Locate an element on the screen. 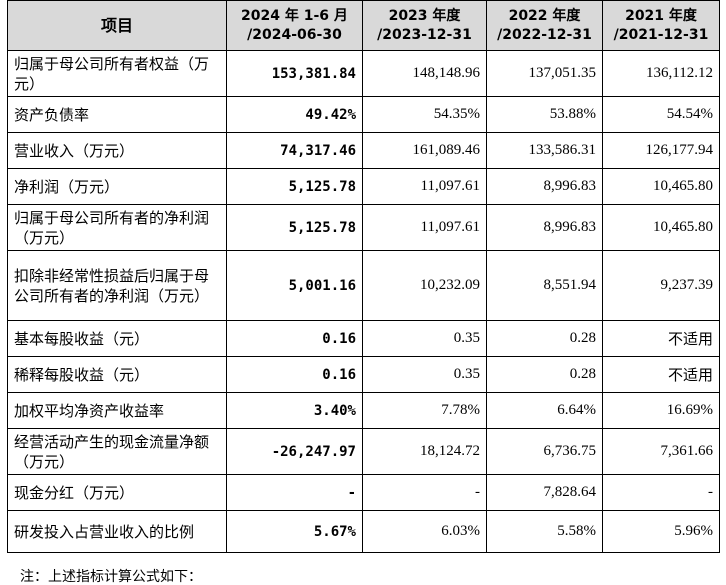 This screenshot has width=726, height=585. header-item: 项目 is located at coordinates (117, 25).